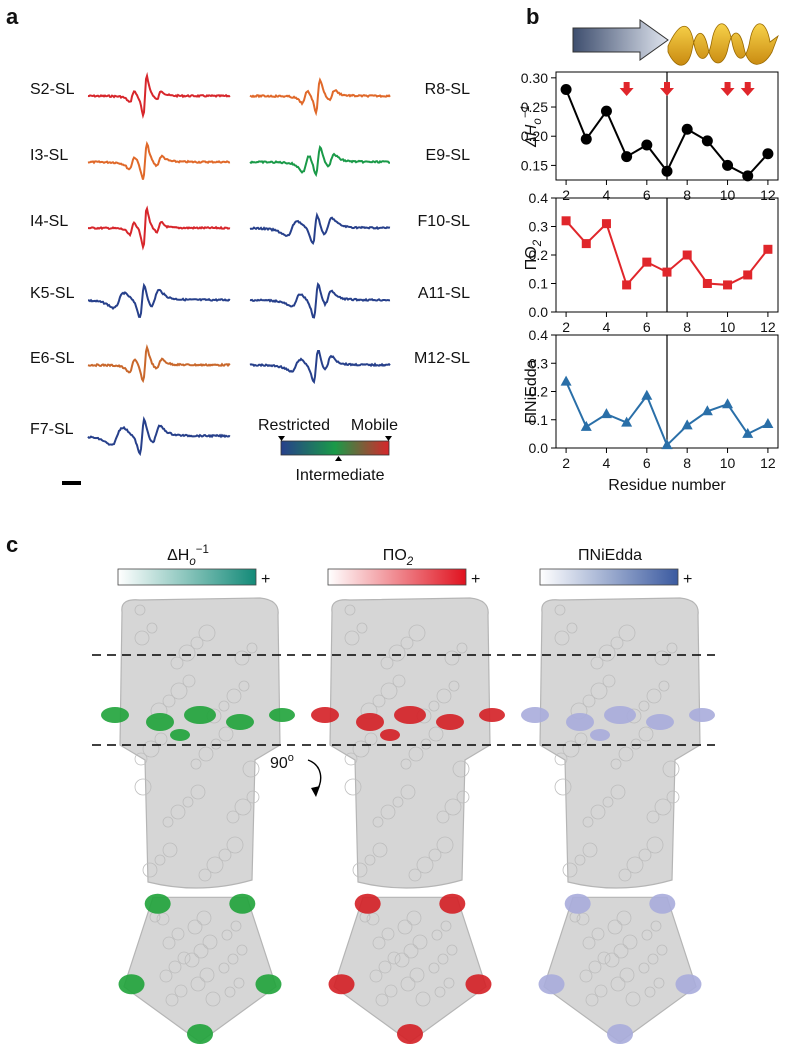  What do you see at coordinates (398, 557) in the screenshot?
I see `map-title: ΠO2` at bounding box center [398, 557].